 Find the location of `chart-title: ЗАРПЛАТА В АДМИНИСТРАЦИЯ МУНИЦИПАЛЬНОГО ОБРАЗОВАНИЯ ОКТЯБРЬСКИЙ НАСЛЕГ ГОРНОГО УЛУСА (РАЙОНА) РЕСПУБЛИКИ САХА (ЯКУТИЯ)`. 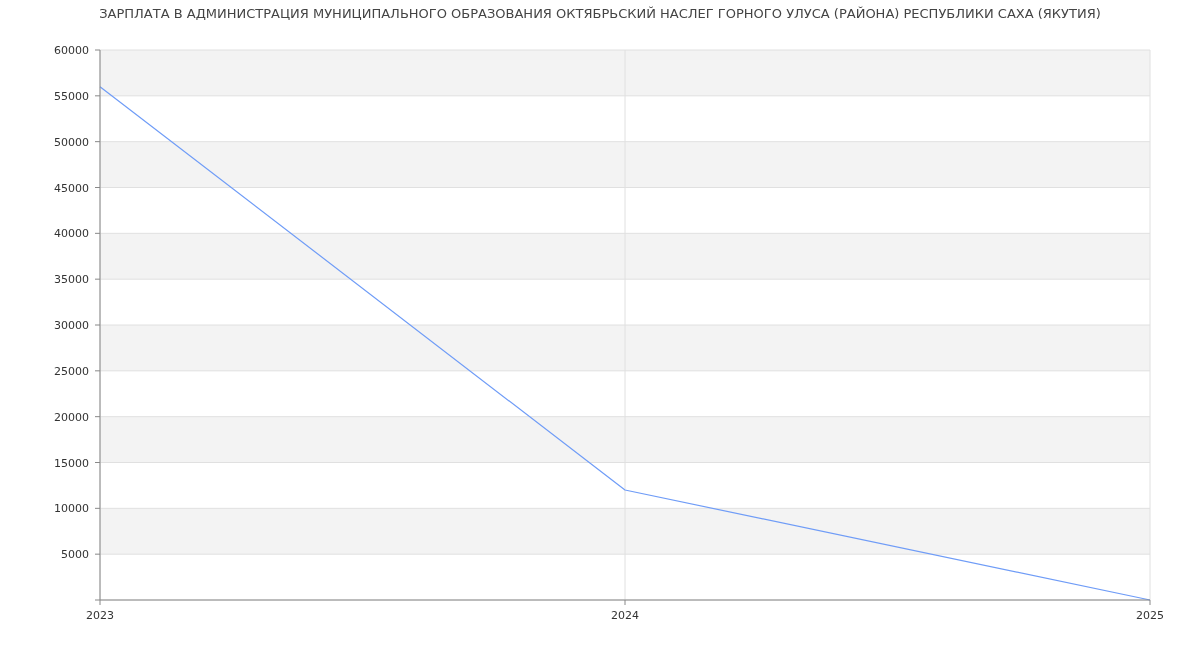

chart-title: ЗАРПЛАТА В АДМИНИСТРАЦИЯ МУНИЦИПАЛЬНОГО ОБРАЗОВАНИЯ ОКТЯБРЬСКИЙ НАСЛЕГ ГОРНОГО УЛУСА (РАЙОНА) РЕСПУБЛИКИ САХА (ЯКУТИЯ) is located at coordinates (600, 13).